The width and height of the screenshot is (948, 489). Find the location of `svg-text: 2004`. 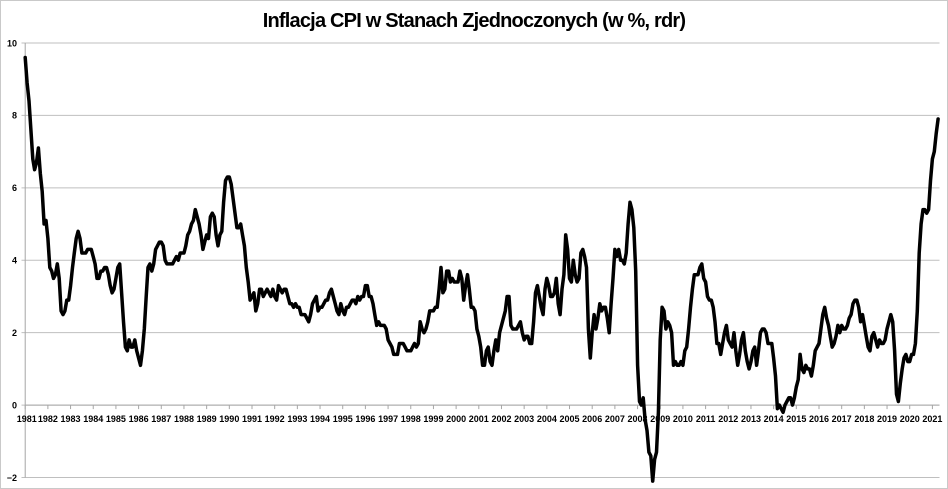

svg-text: 2004 is located at coordinates (547, 419).